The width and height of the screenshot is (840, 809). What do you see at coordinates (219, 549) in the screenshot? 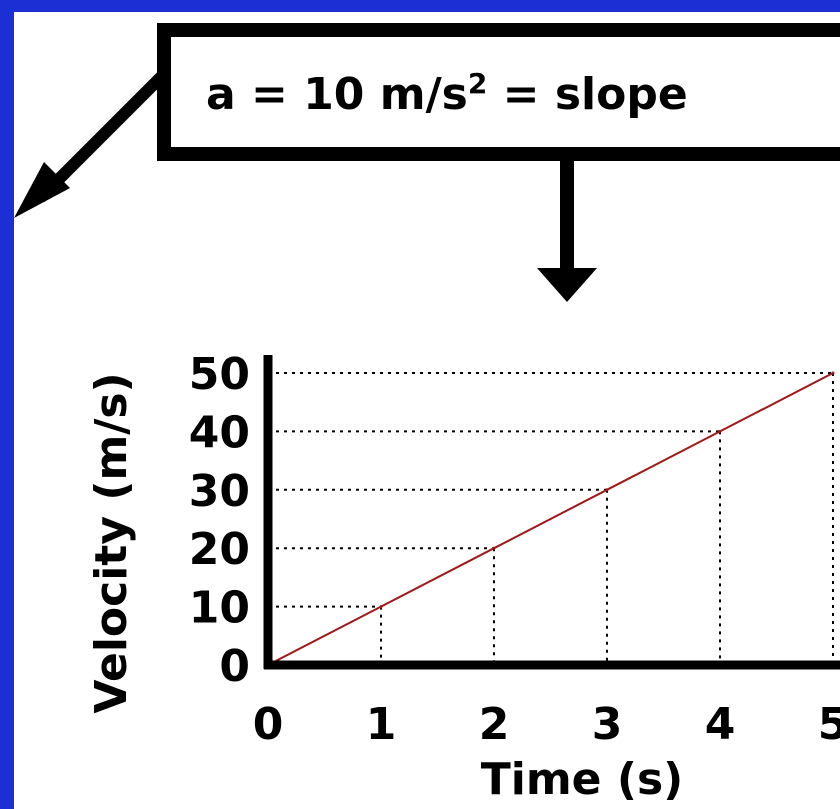
I see `y-tick-label: 20` at bounding box center [219, 549].